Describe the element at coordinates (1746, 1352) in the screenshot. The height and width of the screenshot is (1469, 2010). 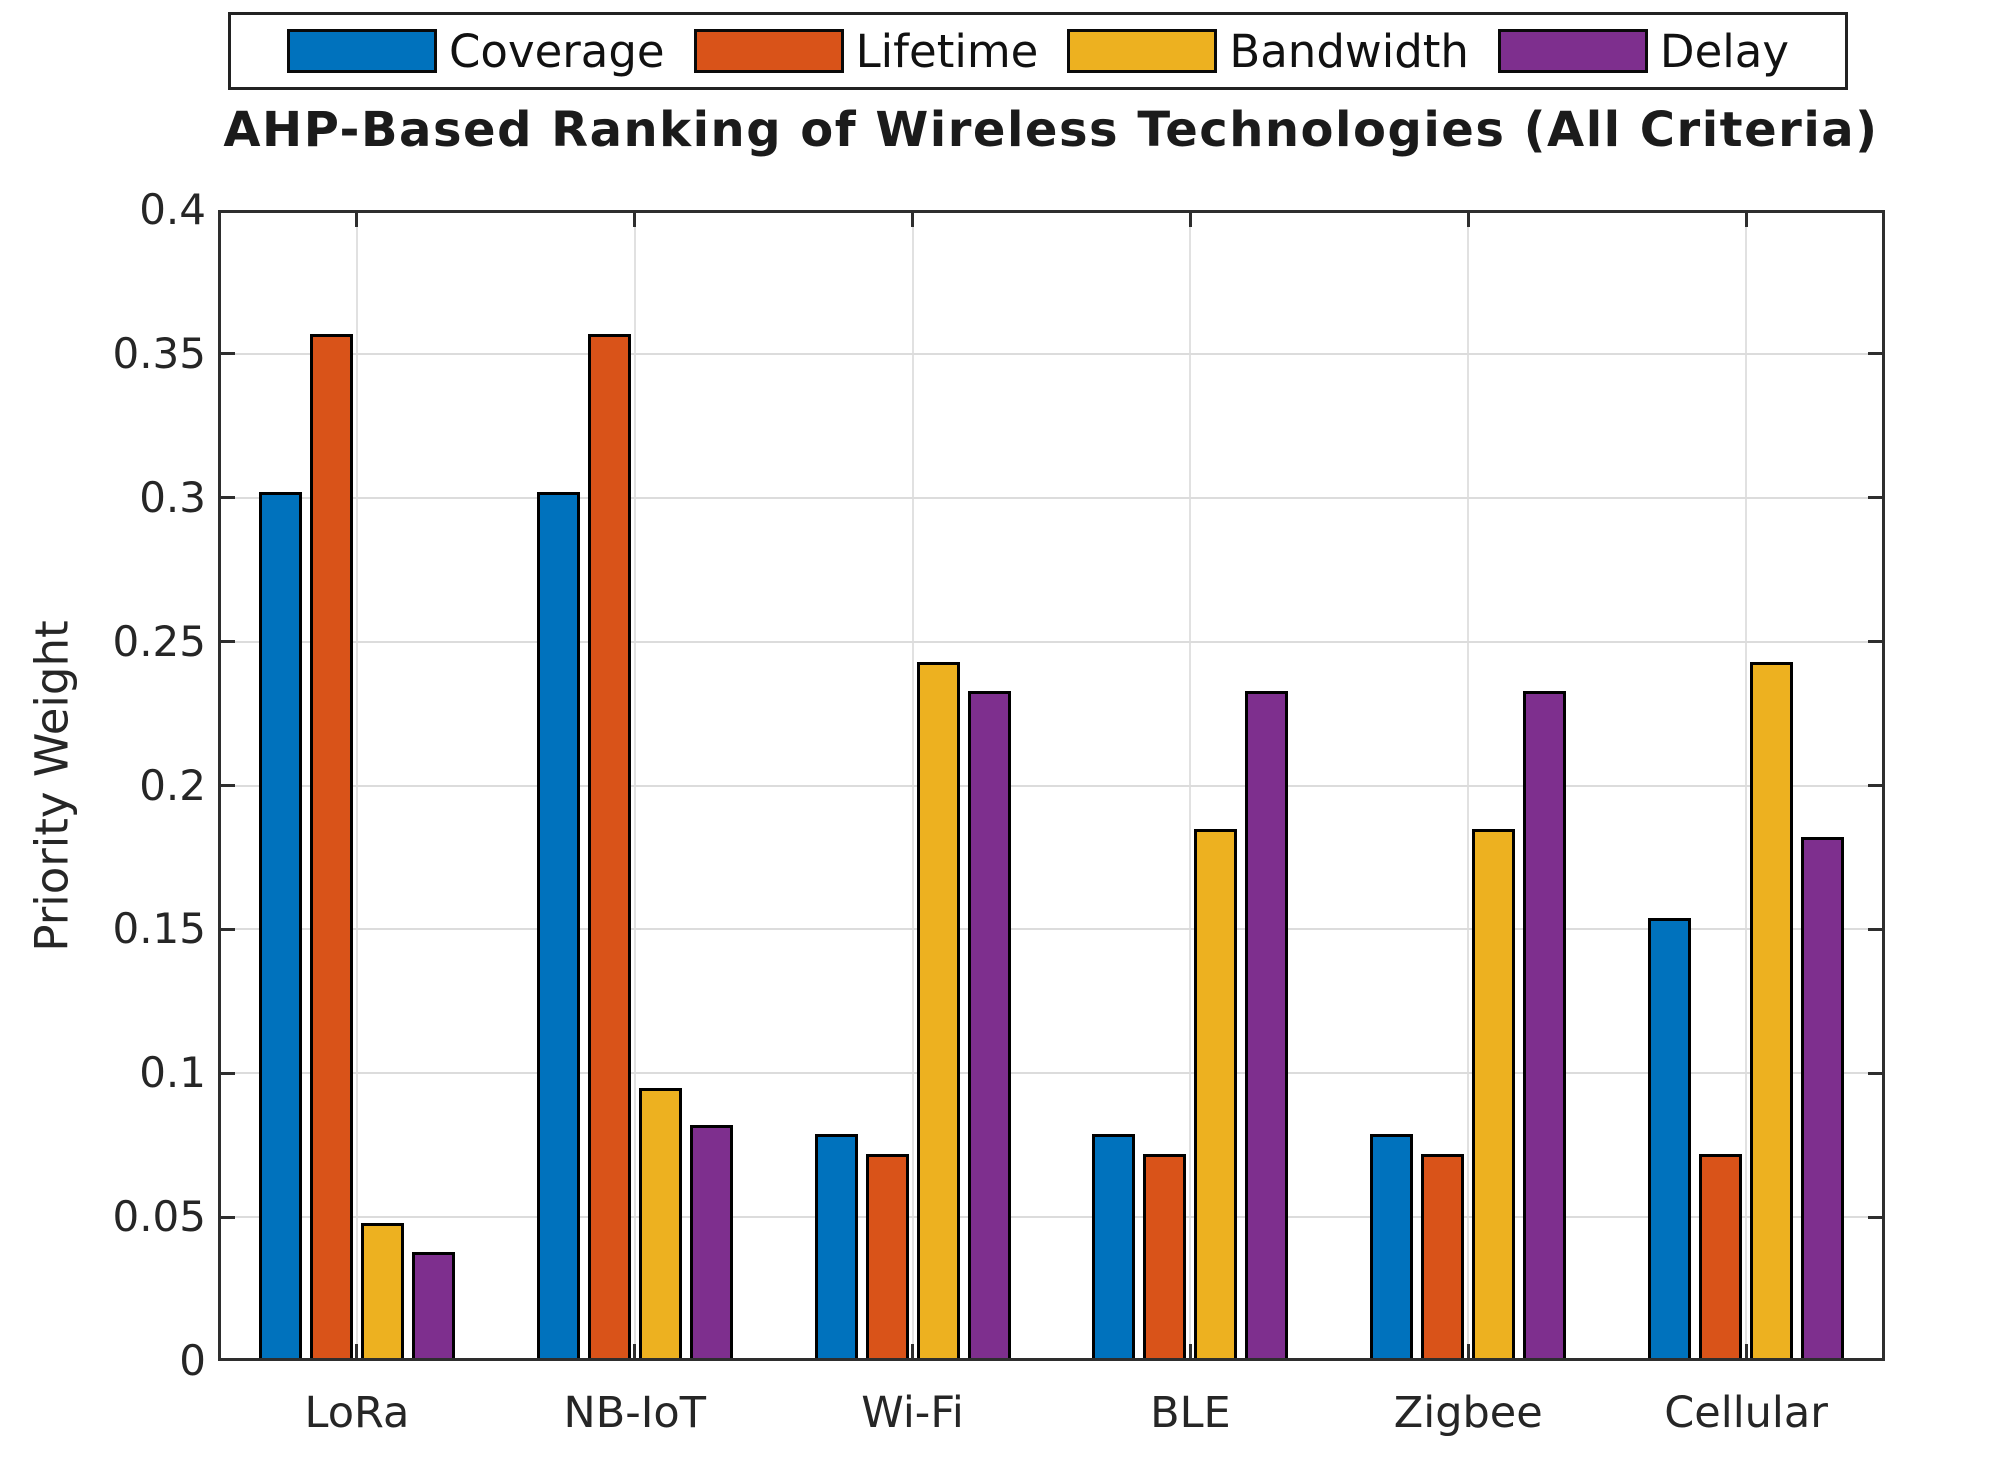
I see `x-tick-bottom-cellular` at that location.